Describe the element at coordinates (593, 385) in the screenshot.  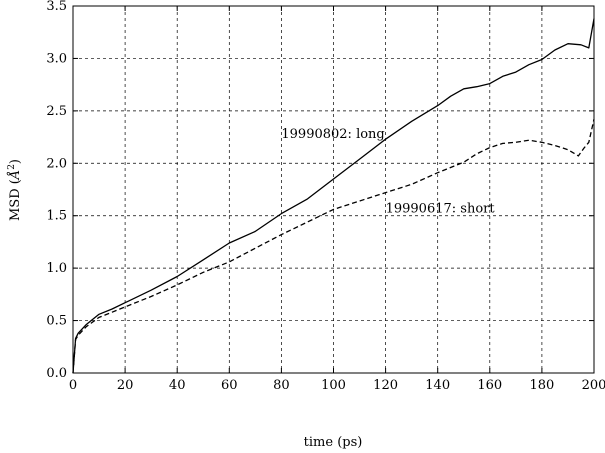
I see `x-tick-label: 200` at that location.